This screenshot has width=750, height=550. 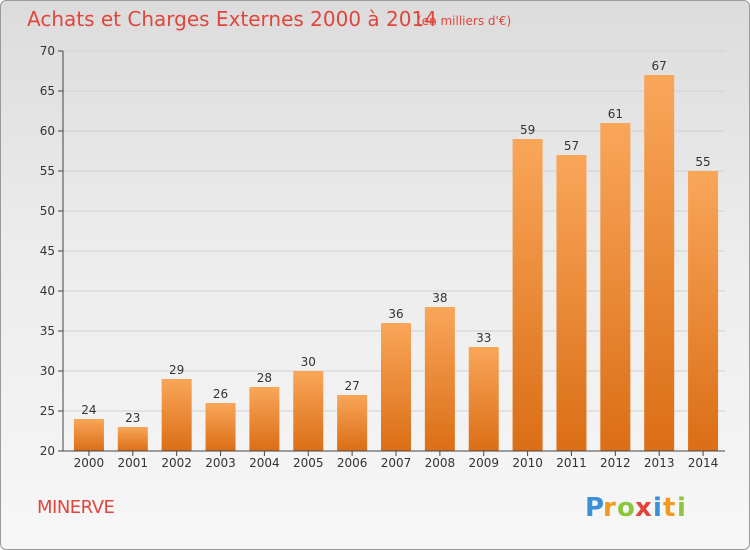 I want to click on data-label-2007: 36, so click(x=395, y=314).